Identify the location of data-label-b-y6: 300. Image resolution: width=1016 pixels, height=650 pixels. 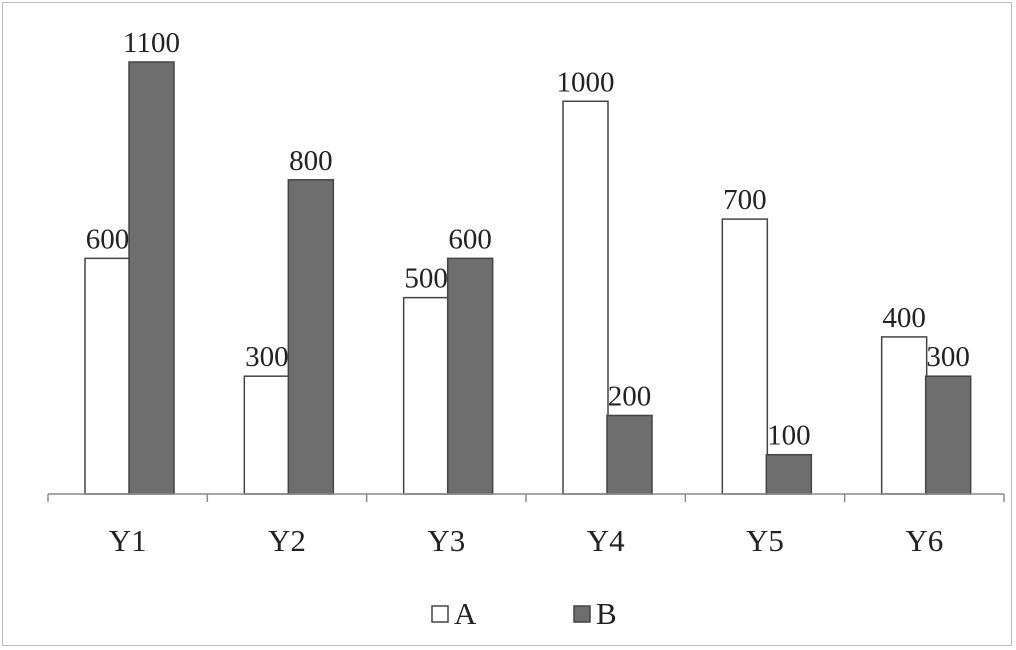
(948, 357).